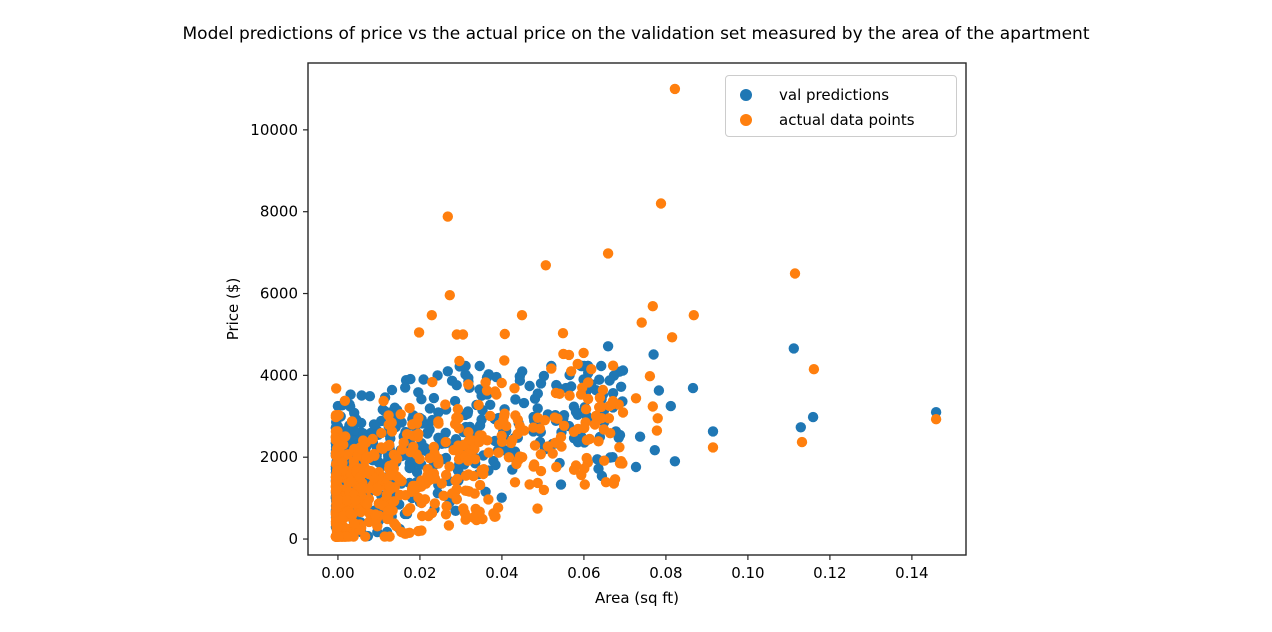 The width and height of the screenshot is (1272, 632). I want to click on x-tick-label: 0.06, so click(583, 573).